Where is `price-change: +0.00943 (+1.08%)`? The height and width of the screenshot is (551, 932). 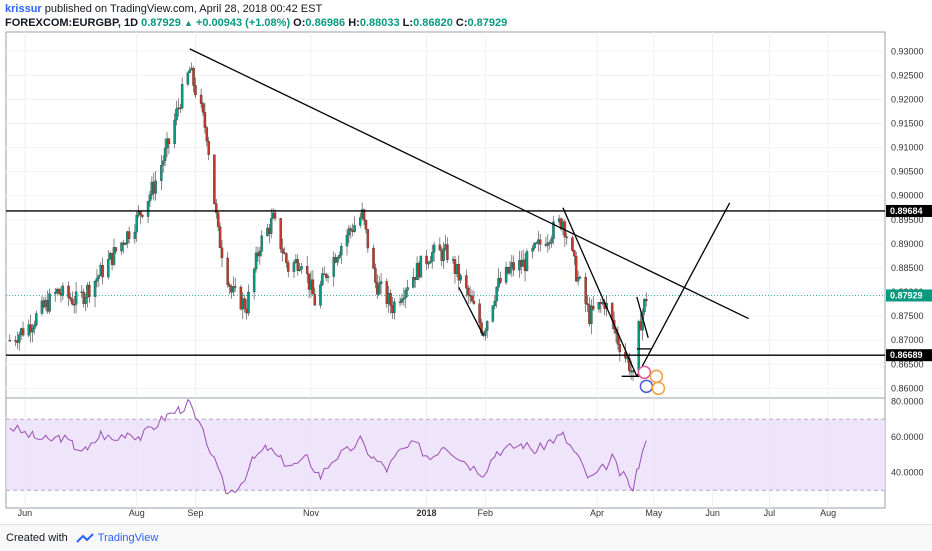 price-change: +0.00943 (+1.08%) is located at coordinates (243, 23).